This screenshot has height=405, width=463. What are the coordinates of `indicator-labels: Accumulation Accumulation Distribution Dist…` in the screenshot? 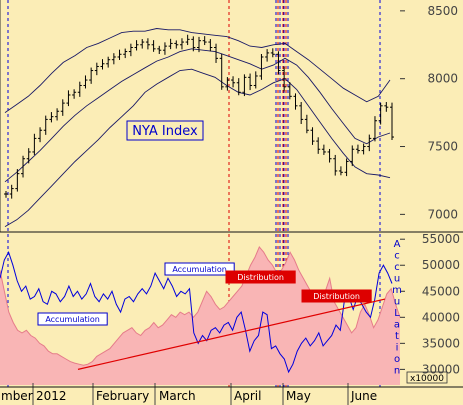 It's located at (204, 294).